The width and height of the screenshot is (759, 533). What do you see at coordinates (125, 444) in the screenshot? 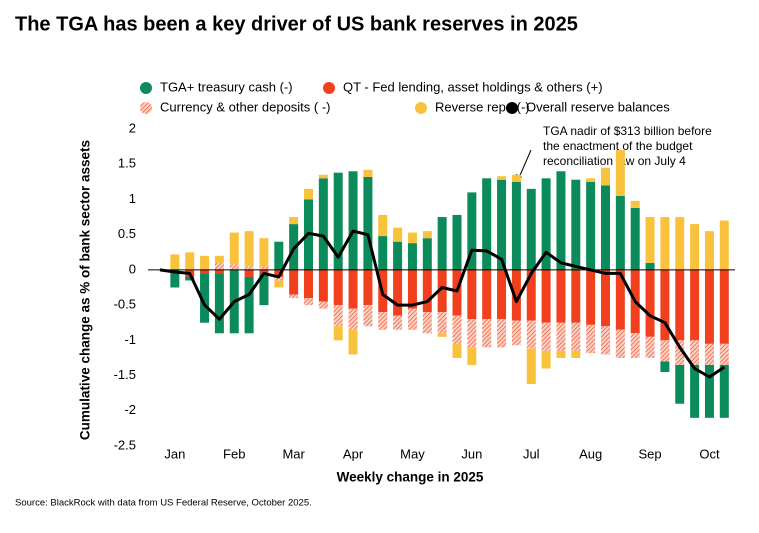
I see `y-tick-label: -2.5` at bounding box center [125, 444].